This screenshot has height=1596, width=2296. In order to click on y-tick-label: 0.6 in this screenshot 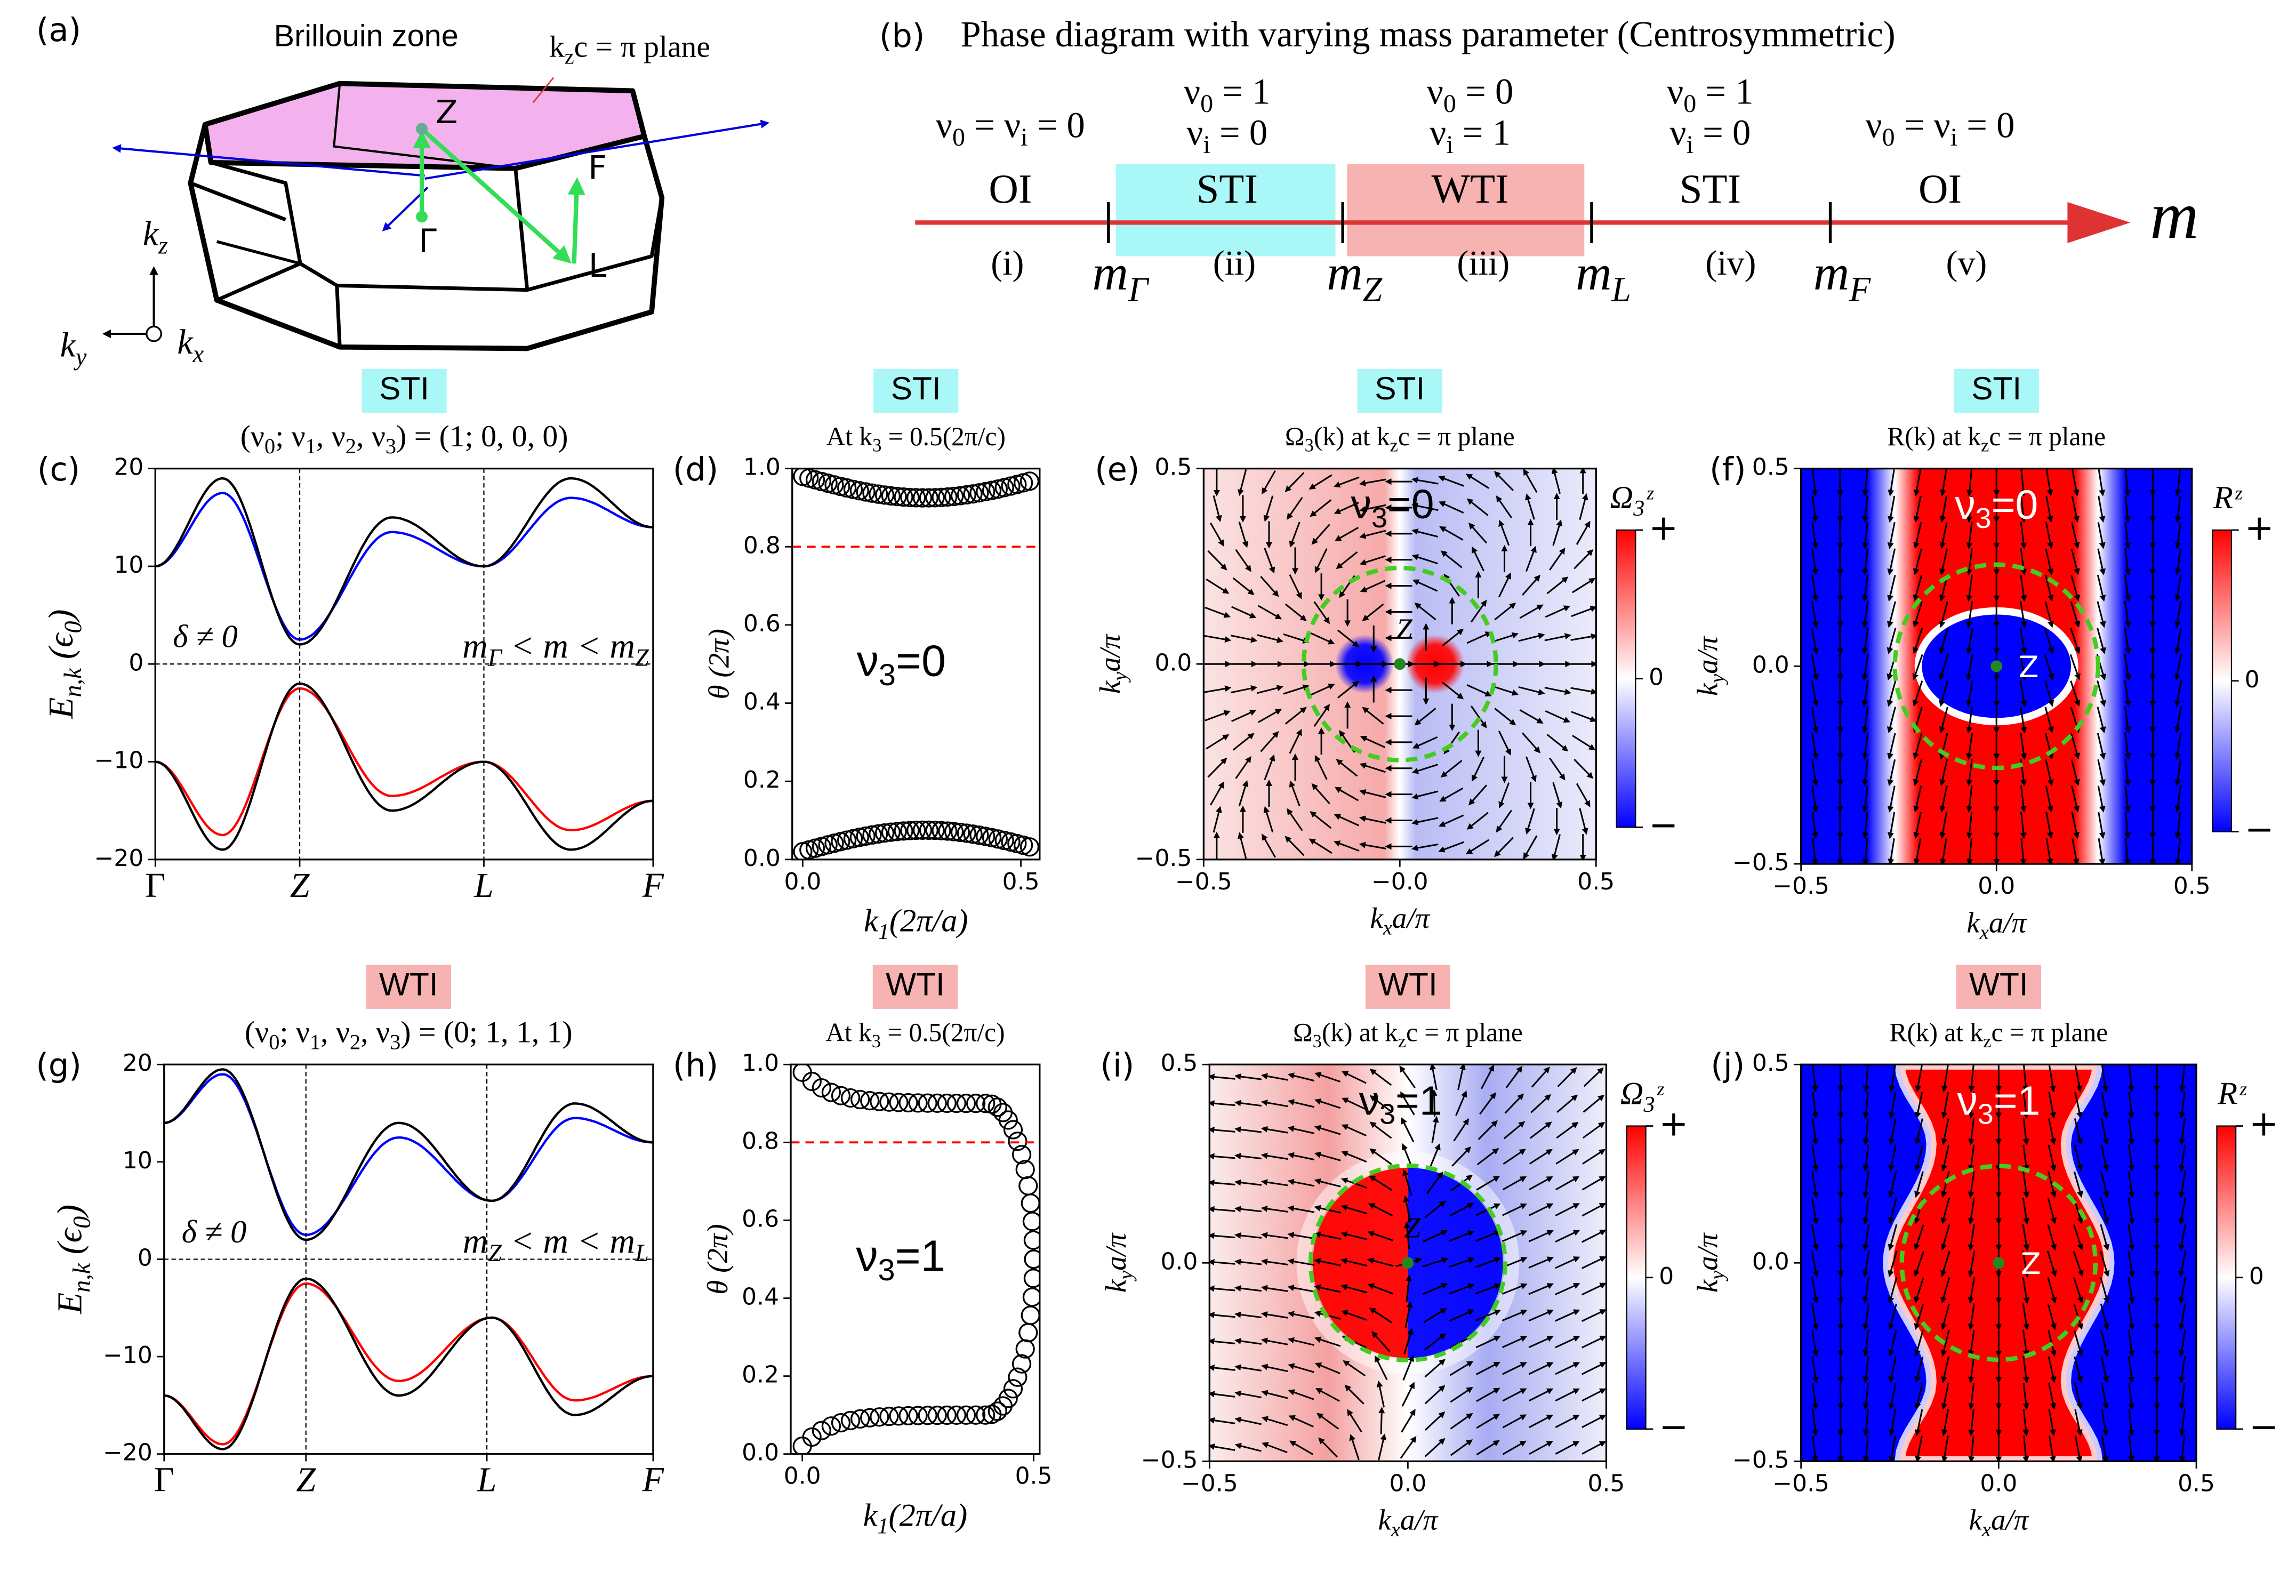, I will do `click(760, 1218)`.